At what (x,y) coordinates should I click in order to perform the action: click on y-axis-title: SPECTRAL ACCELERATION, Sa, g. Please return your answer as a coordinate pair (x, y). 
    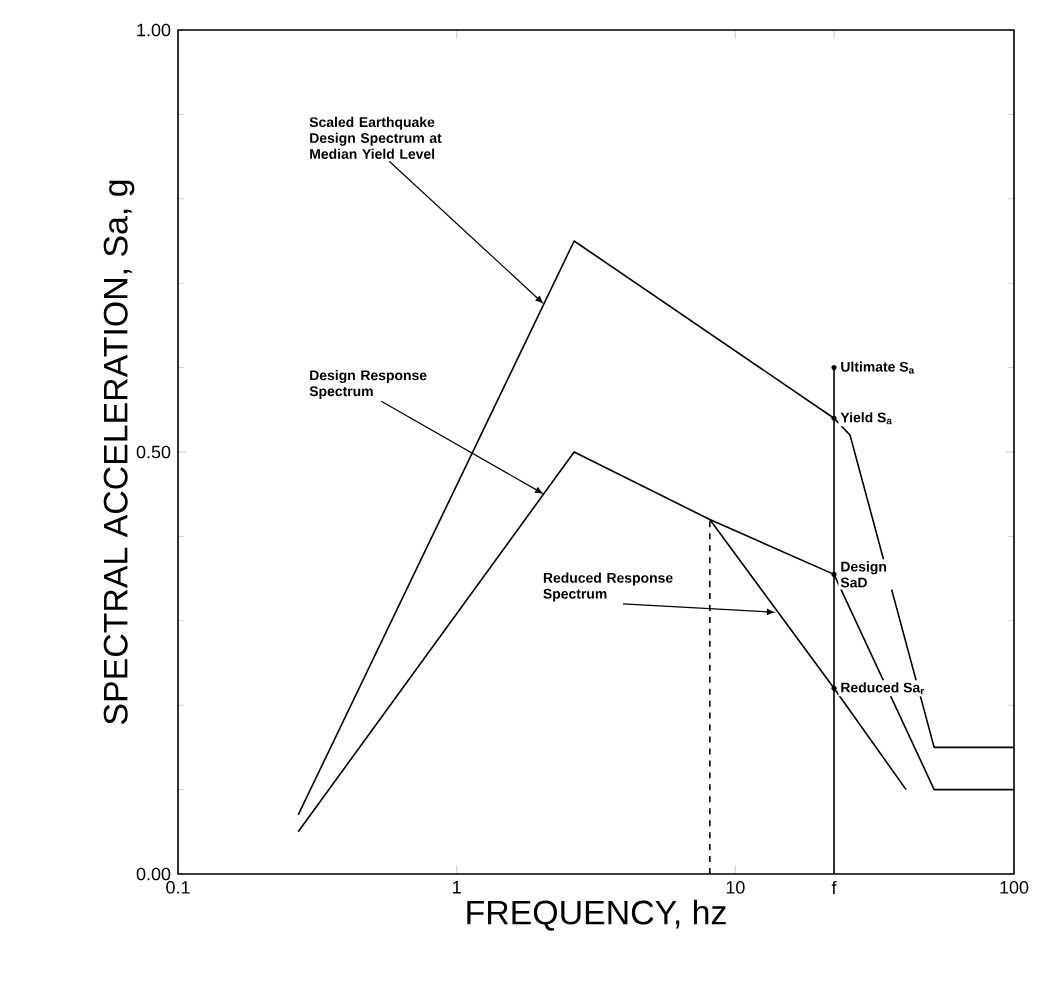
    Looking at the image, I should click on (119, 452).